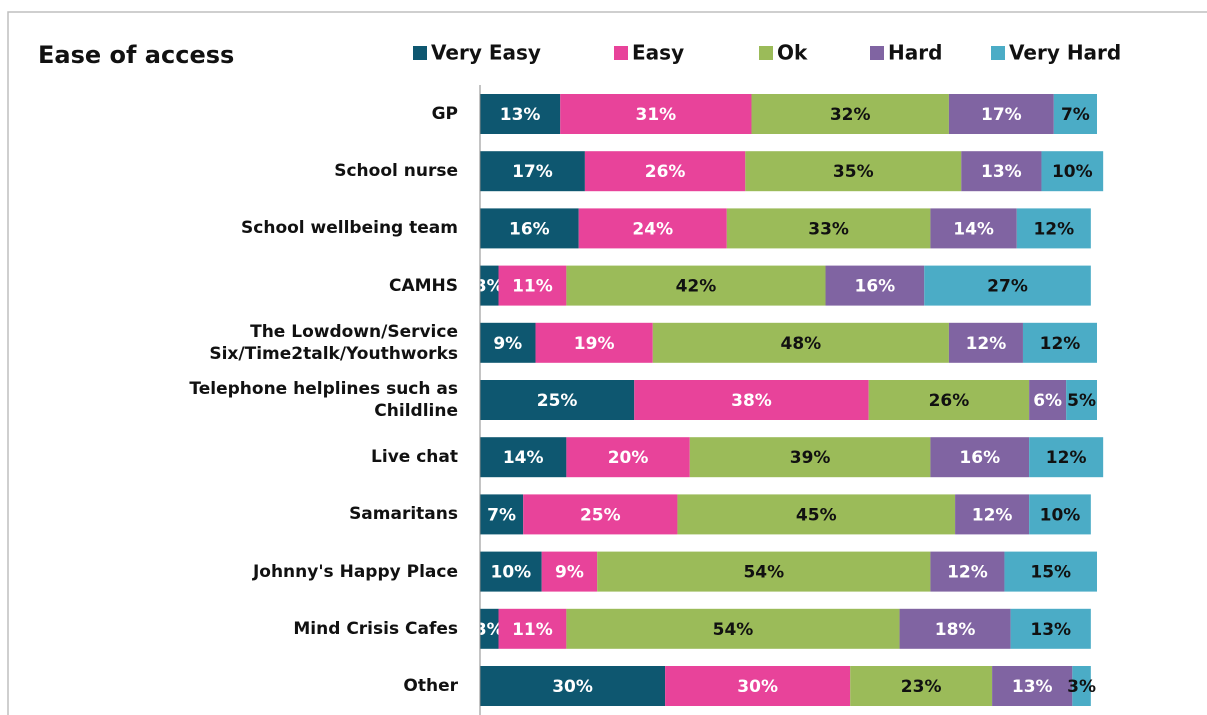 Image resolution: width=1207 pixels, height=715 pixels. I want to click on data-label: 31%, so click(655, 115).